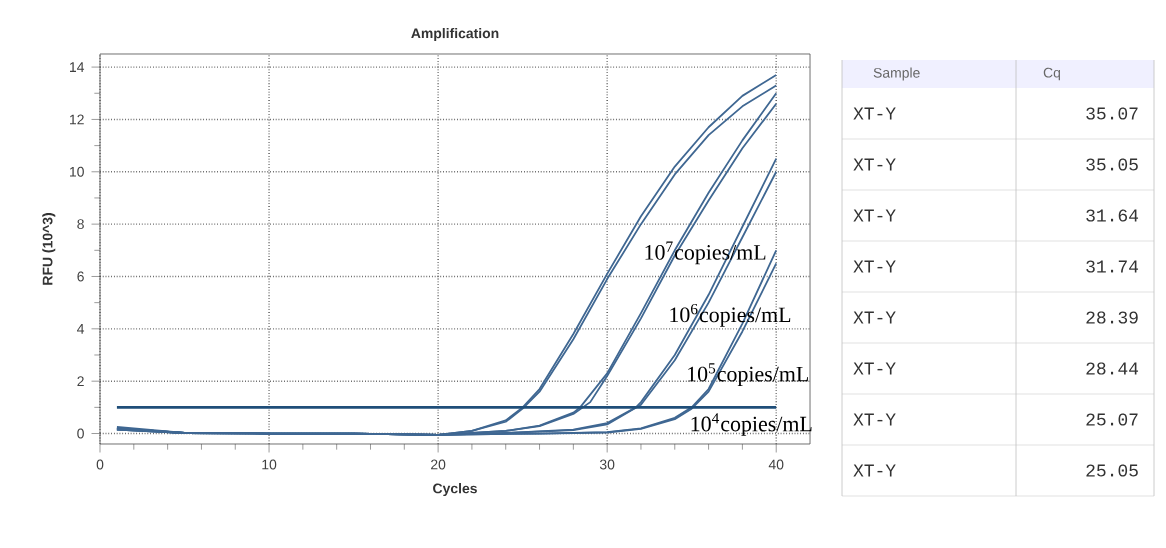 Image resolution: width=1166 pixels, height=548 pixels. I want to click on text: 35.07, so click(1112, 113).